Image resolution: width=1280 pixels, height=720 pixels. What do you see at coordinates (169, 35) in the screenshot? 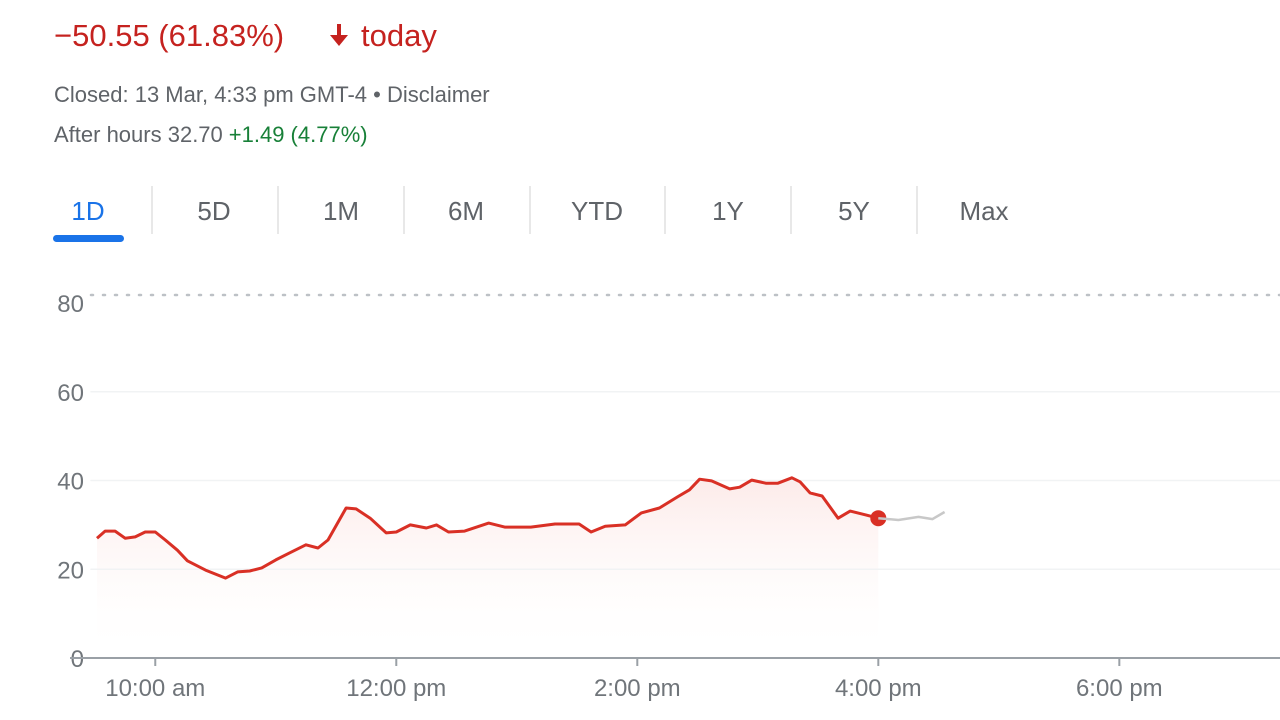
I see `price-change: −50.55 (61.83%)` at bounding box center [169, 35].